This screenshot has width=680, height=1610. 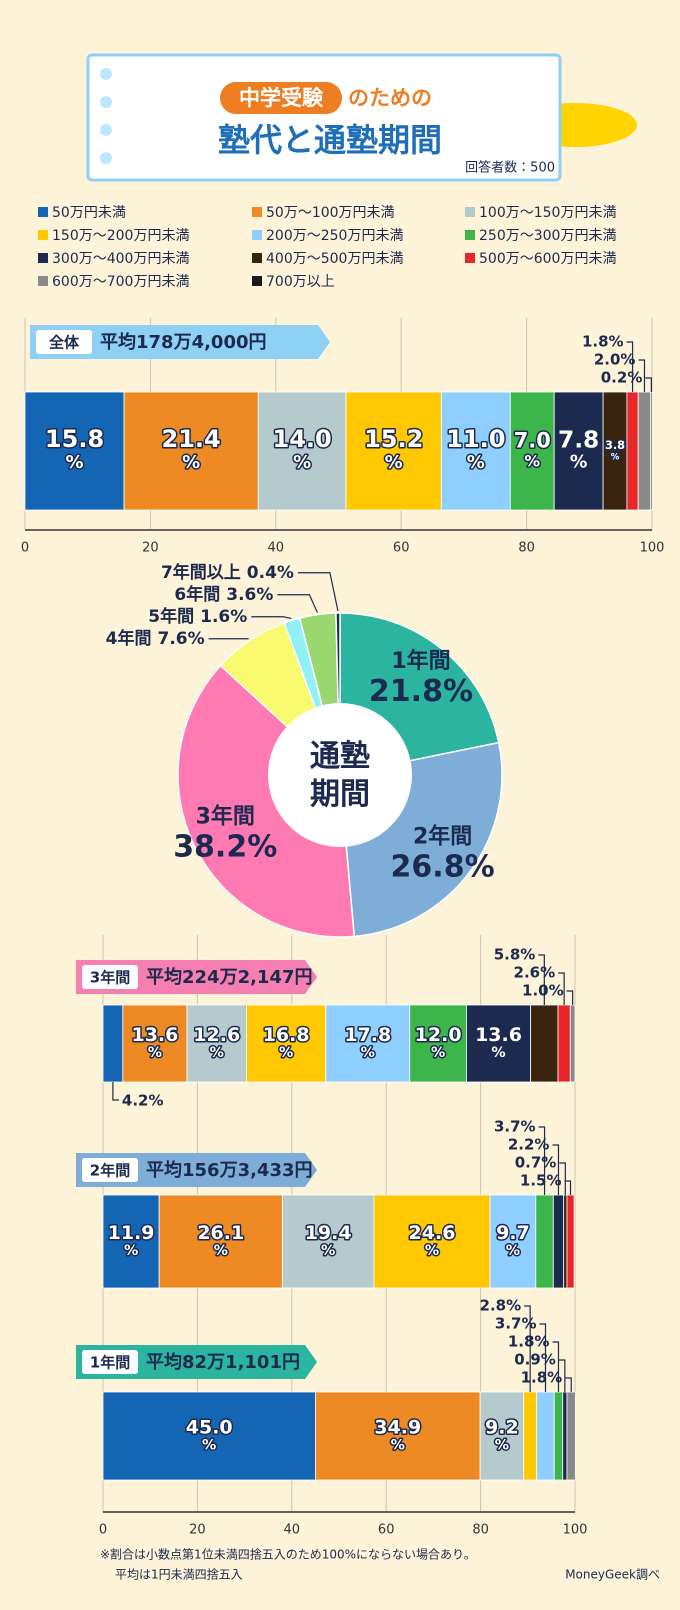 What do you see at coordinates (300, 282) in the screenshot?
I see `legend-label: 700万以上` at bounding box center [300, 282].